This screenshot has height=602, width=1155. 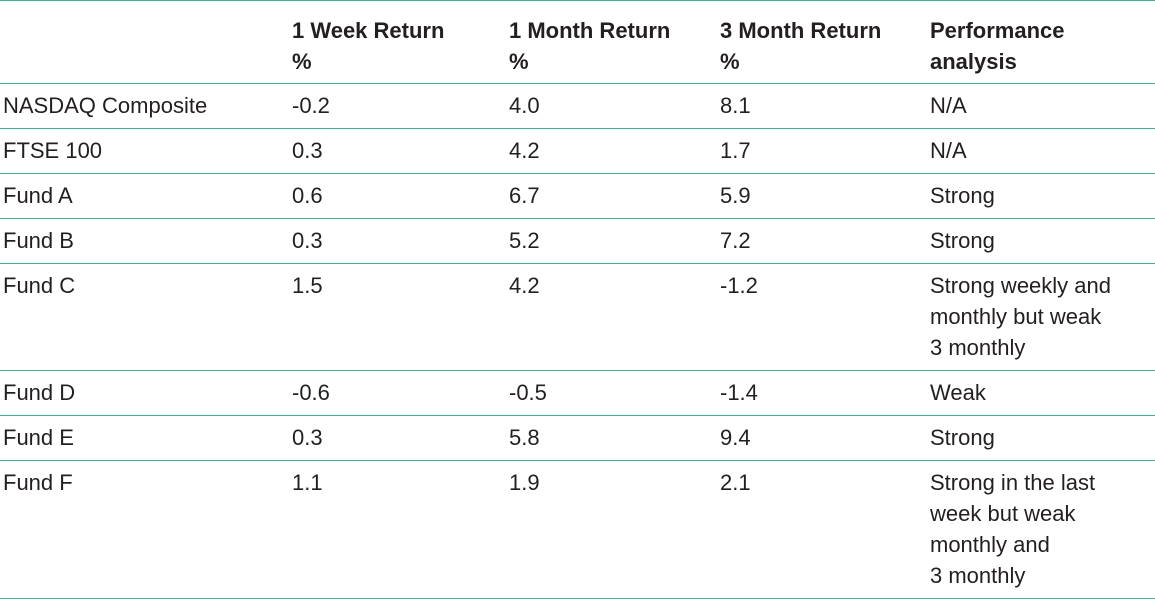 I want to click on table-row: FTSE 100 0.3 4.2 1.7 N/A, so click(x=577, y=151).